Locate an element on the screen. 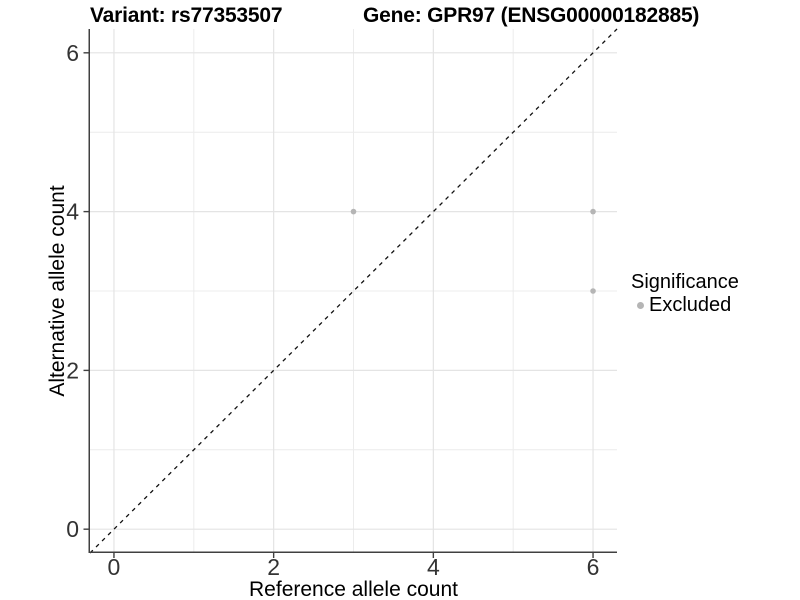 This screenshot has width=800, height=600. legend-title: Significance is located at coordinates (685, 282).